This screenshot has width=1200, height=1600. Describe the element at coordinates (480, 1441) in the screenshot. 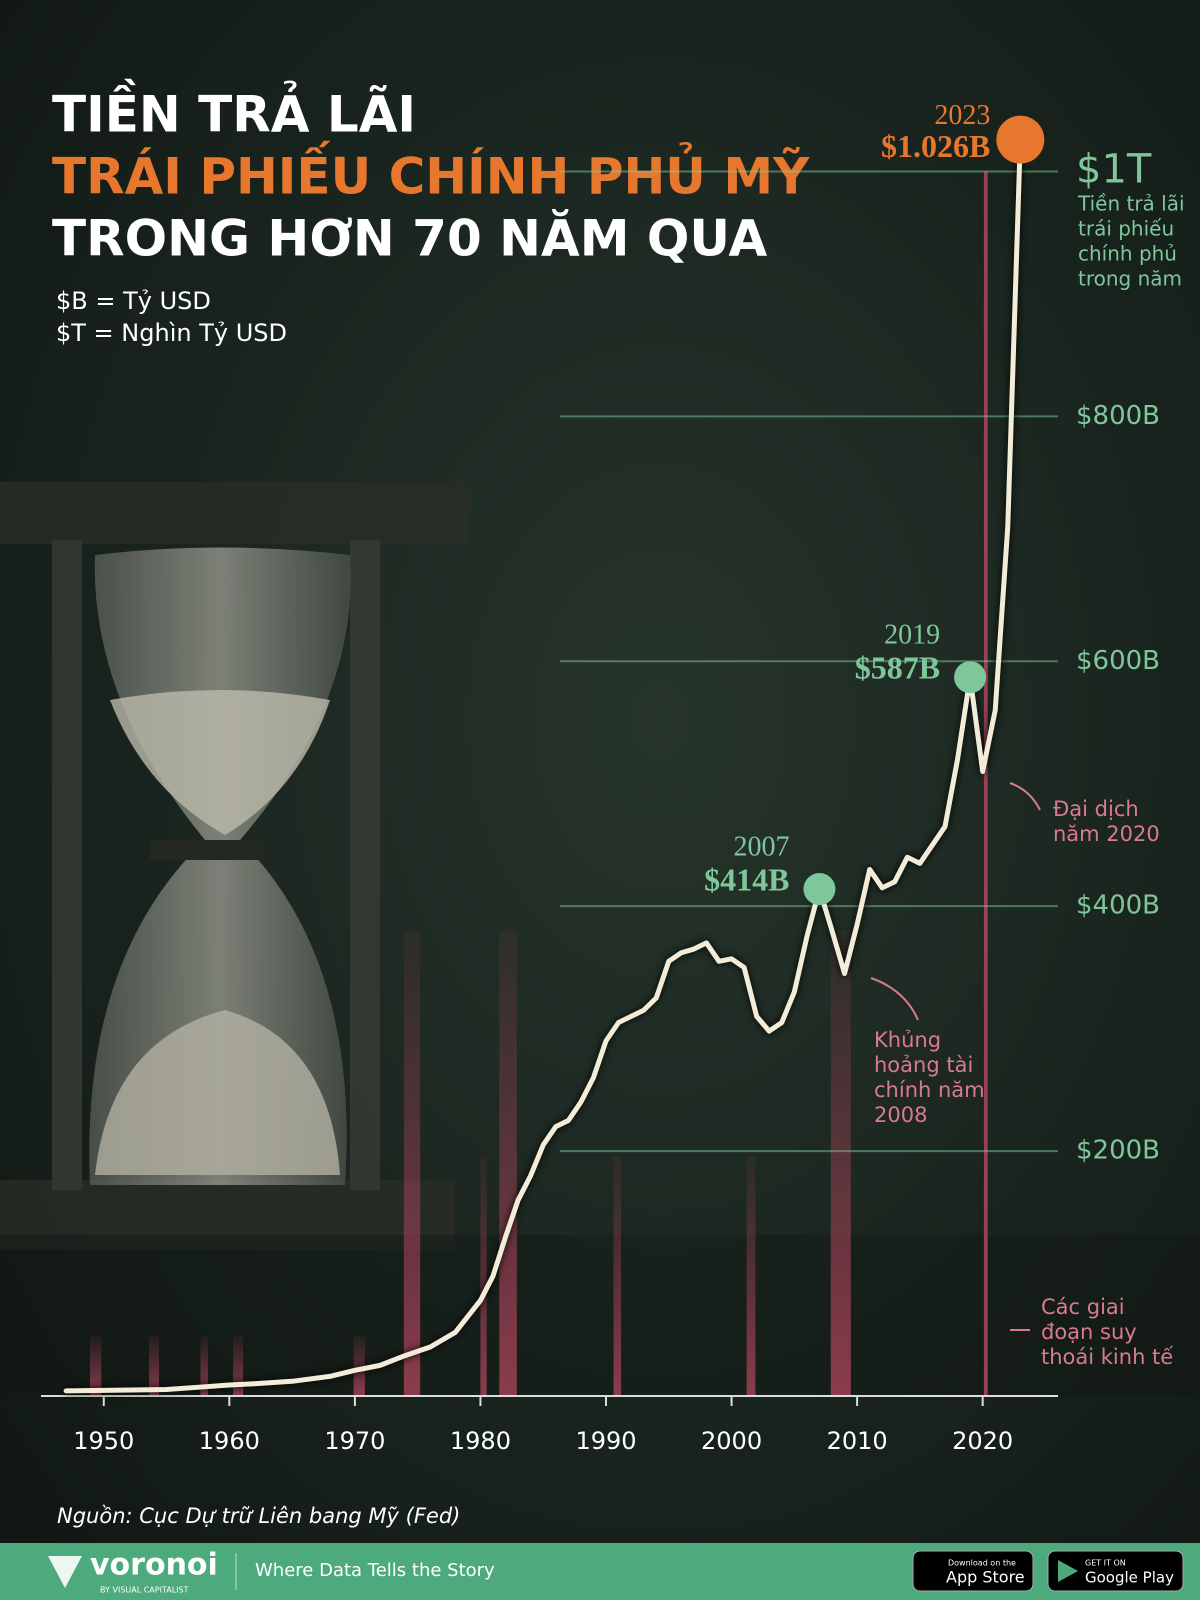

I see `x-tick-label: 1980` at that location.